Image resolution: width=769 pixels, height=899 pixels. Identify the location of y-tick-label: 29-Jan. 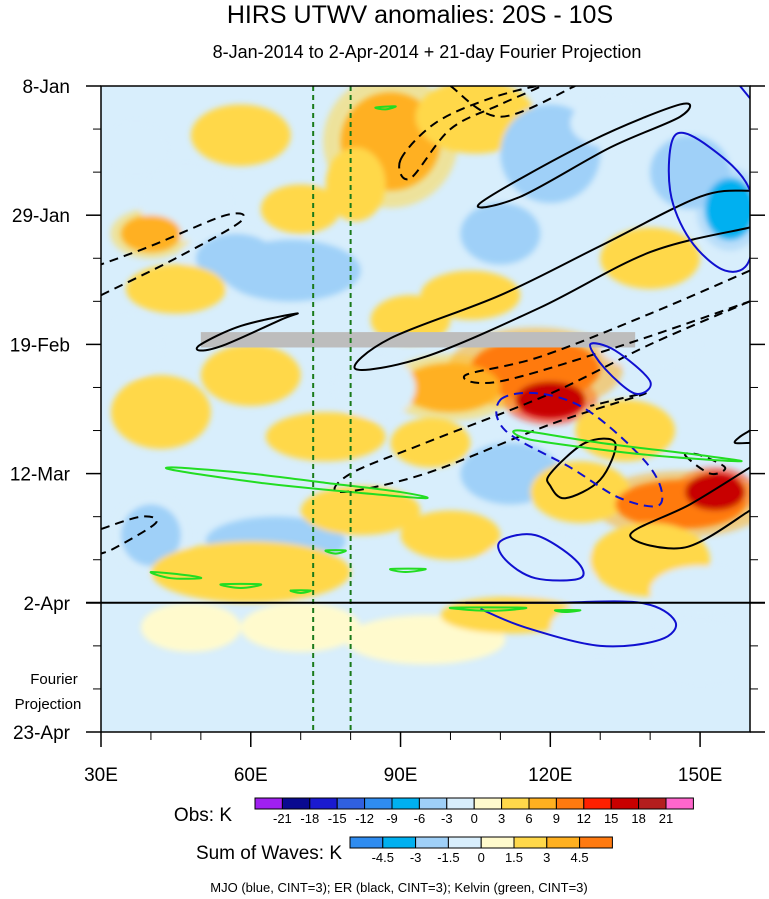
(41, 216).